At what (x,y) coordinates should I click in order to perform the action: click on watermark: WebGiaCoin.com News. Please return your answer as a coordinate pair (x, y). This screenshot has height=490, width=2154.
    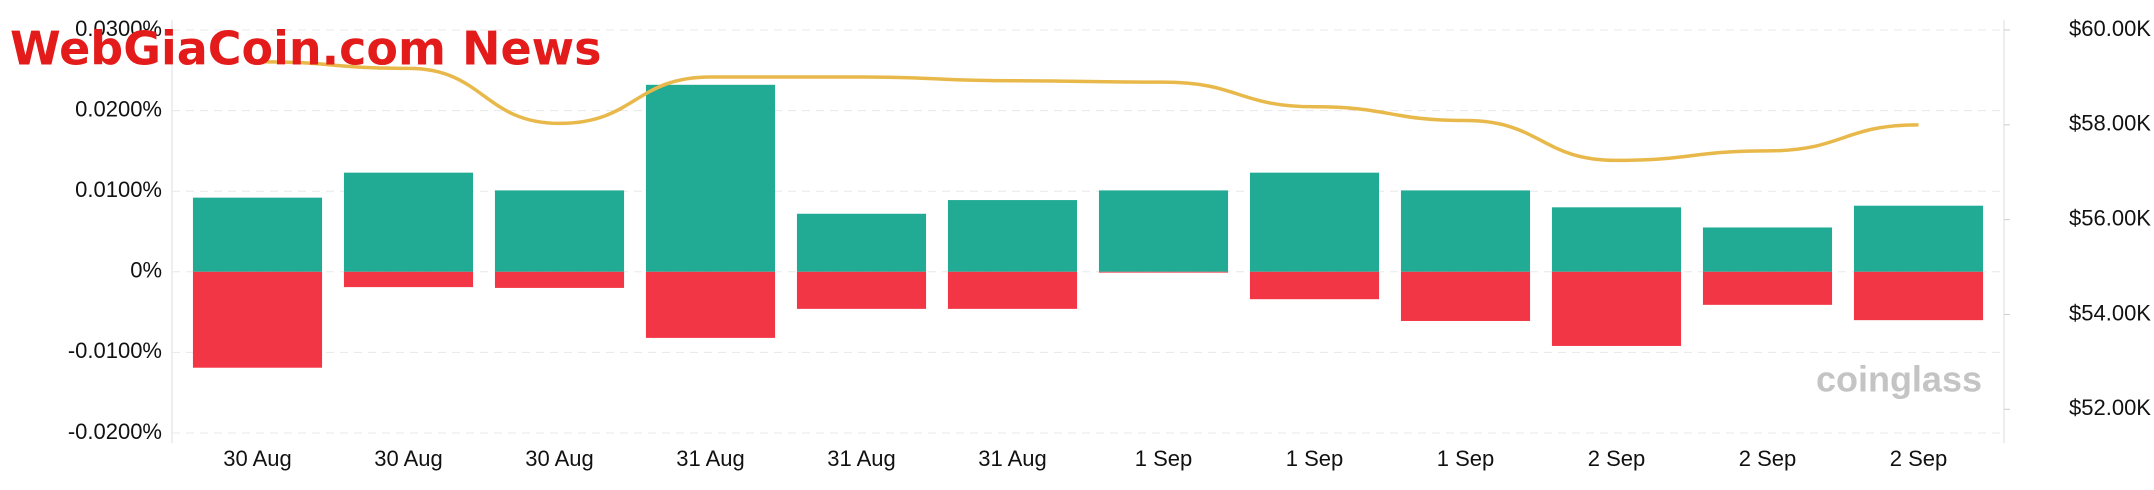
    Looking at the image, I should click on (306, 49).